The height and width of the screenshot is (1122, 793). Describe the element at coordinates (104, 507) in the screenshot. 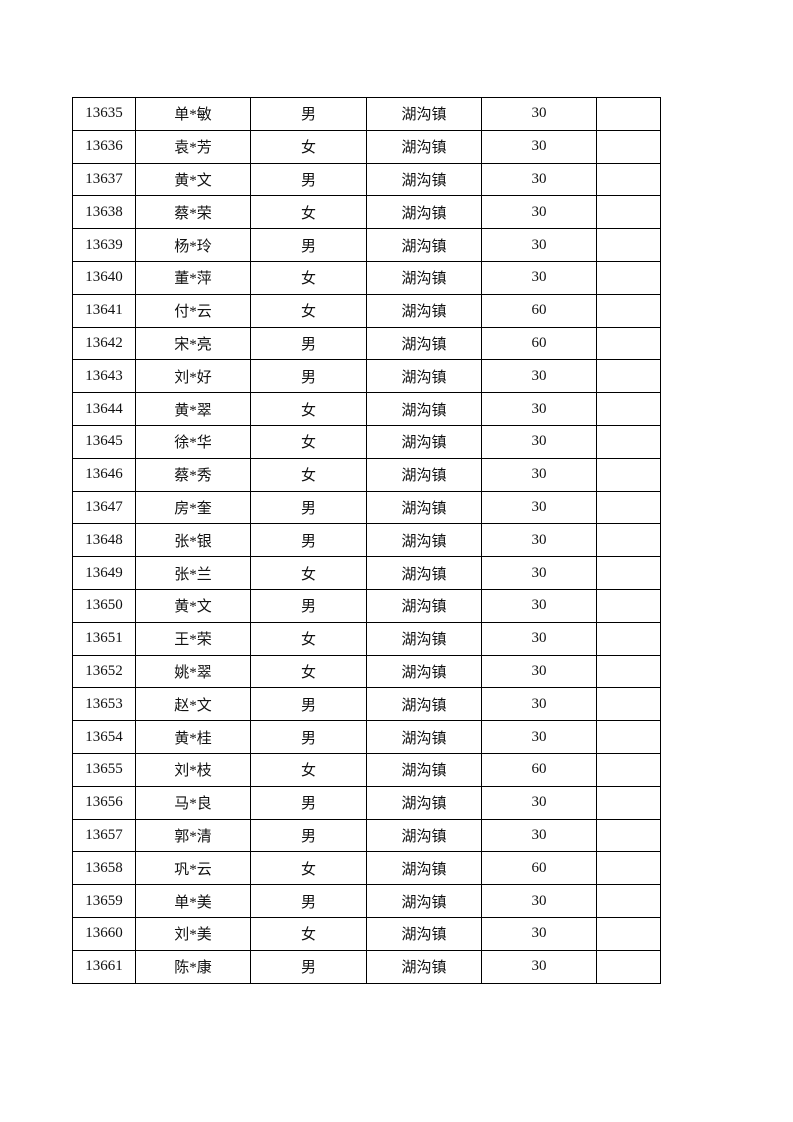

I see `id-cell: 13647` at that location.